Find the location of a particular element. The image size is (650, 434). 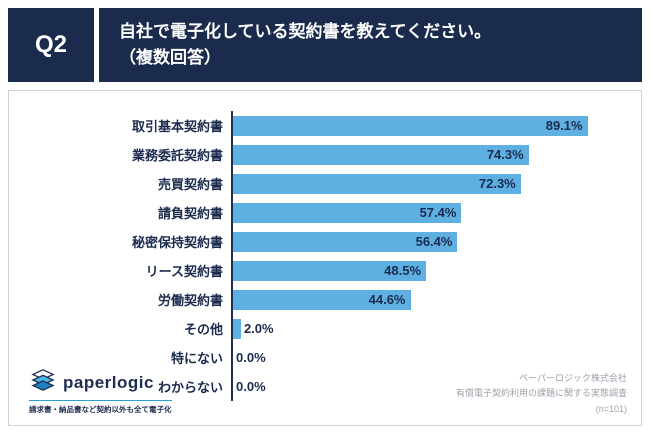

bar: 56.4% is located at coordinates (345, 241).